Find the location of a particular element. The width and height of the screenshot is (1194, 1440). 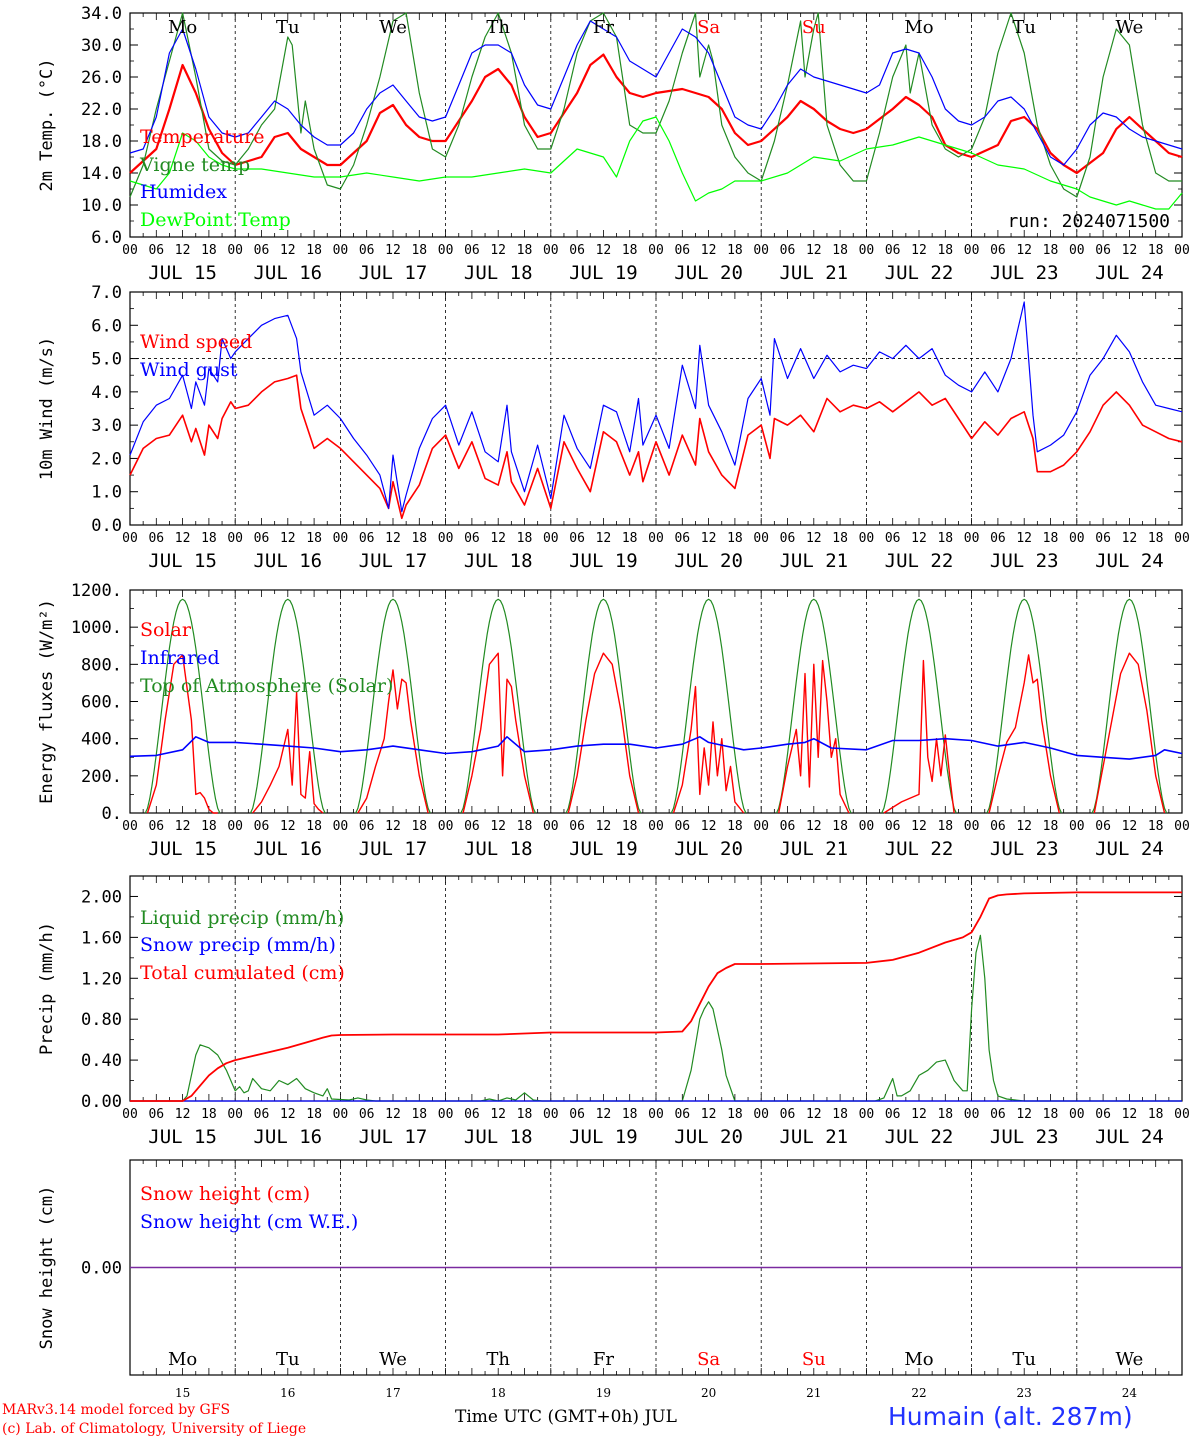

weekday-label-bottom: Th is located at coordinates (498, 1359).